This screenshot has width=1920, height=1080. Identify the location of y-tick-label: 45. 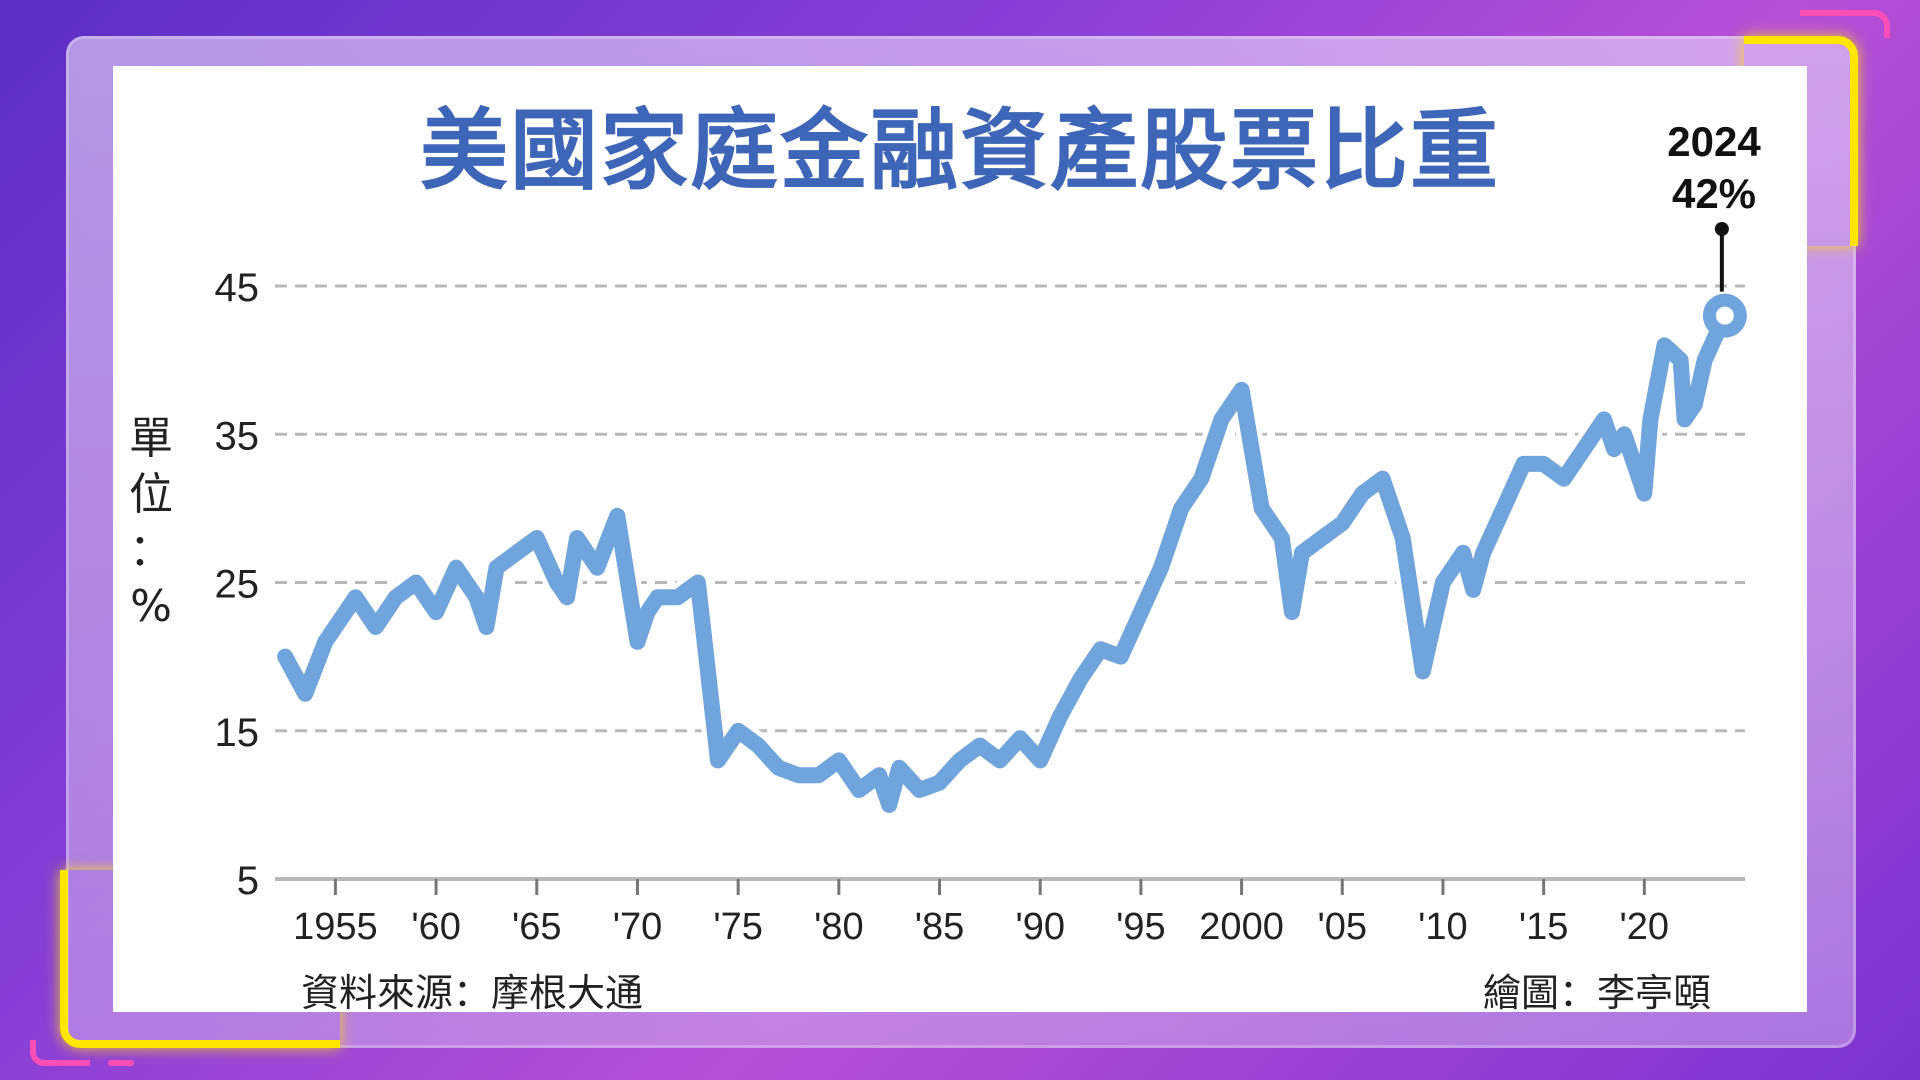
(237, 288).